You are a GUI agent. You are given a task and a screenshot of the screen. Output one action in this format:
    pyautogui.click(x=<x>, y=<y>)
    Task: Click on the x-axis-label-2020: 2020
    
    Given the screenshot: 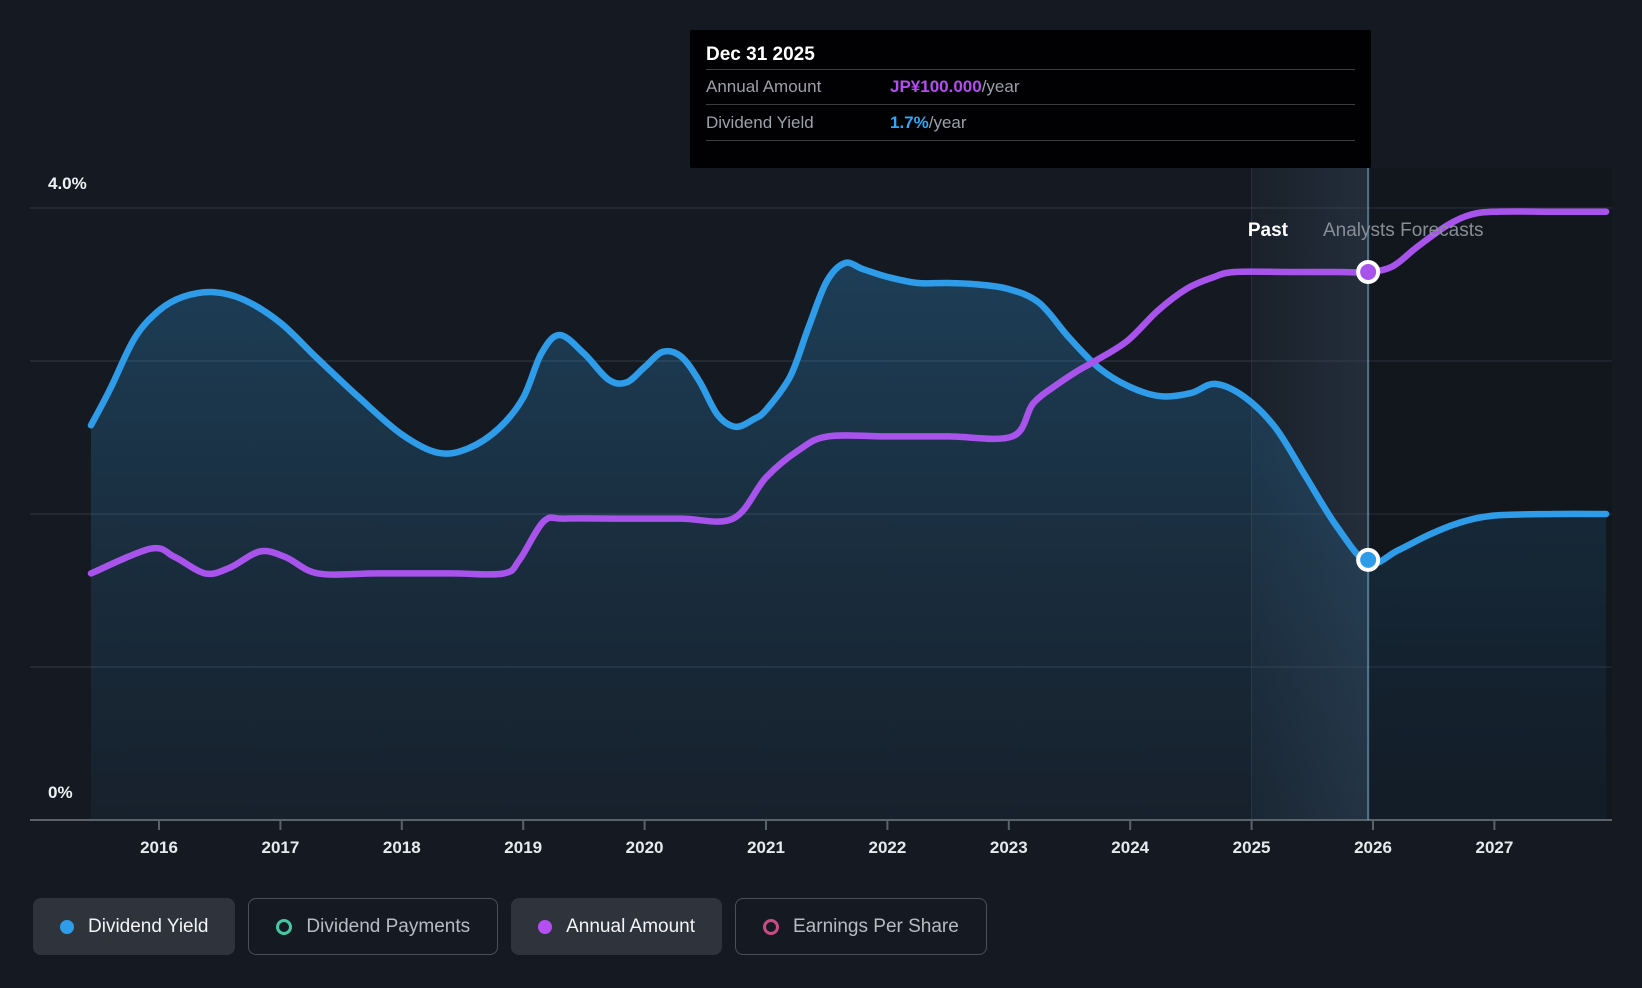 What is the action you would take?
    pyautogui.click(x=645, y=847)
    